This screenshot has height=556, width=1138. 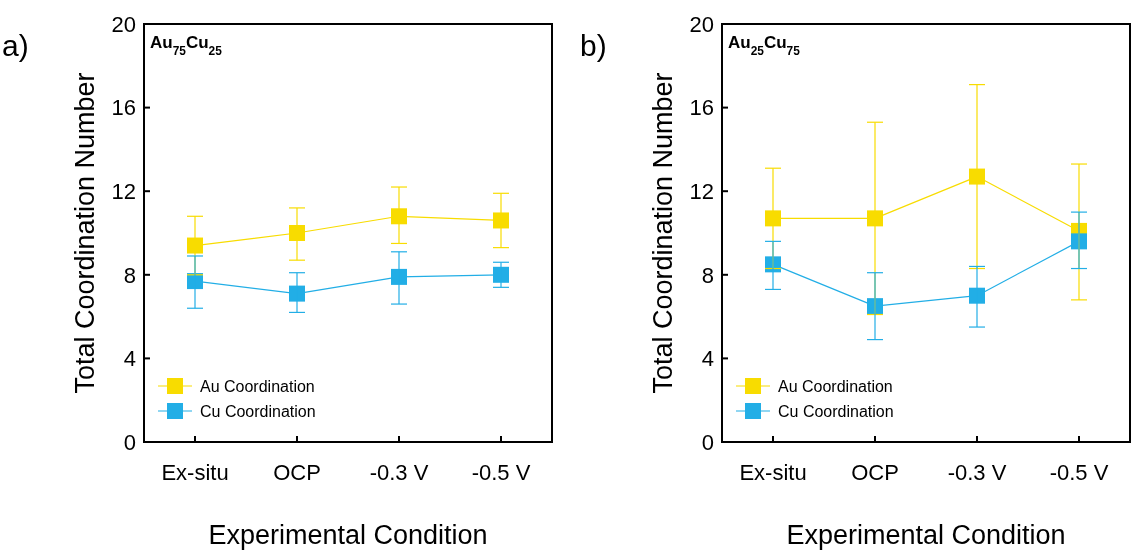 What do you see at coordinates (15, 45) in the screenshot?
I see `text: a)` at bounding box center [15, 45].